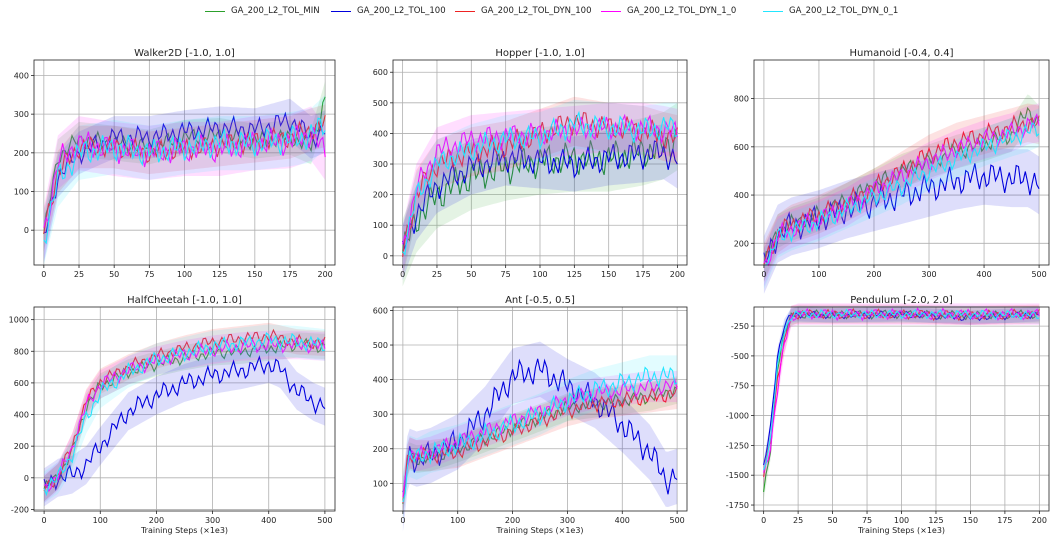  I want to click on panel-title: Humanoid [-0.4, 0.4], so click(901, 53).